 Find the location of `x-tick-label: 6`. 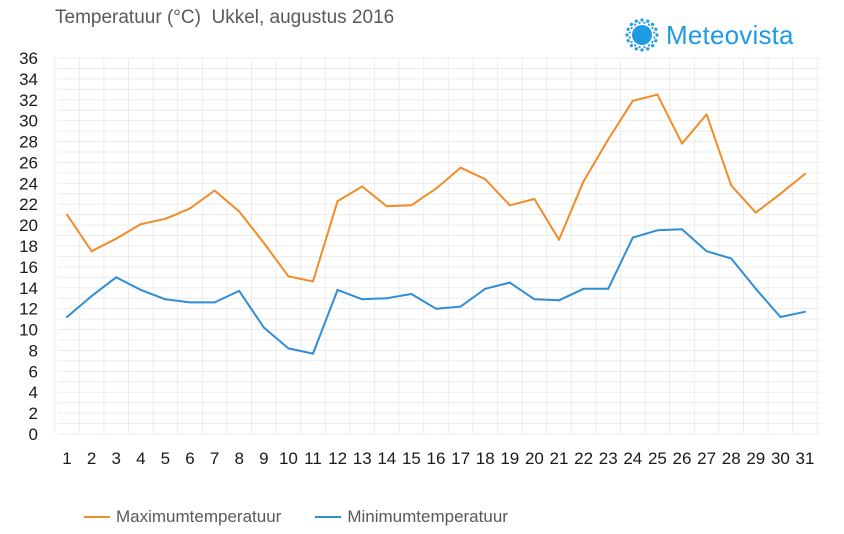

x-tick-label: 6 is located at coordinates (189, 458).